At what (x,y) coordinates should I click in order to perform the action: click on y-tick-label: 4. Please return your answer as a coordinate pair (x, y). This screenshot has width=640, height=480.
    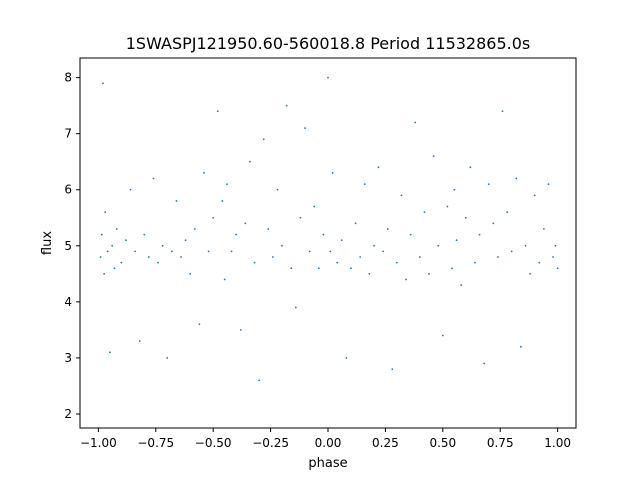
    Looking at the image, I should click on (68, 302).